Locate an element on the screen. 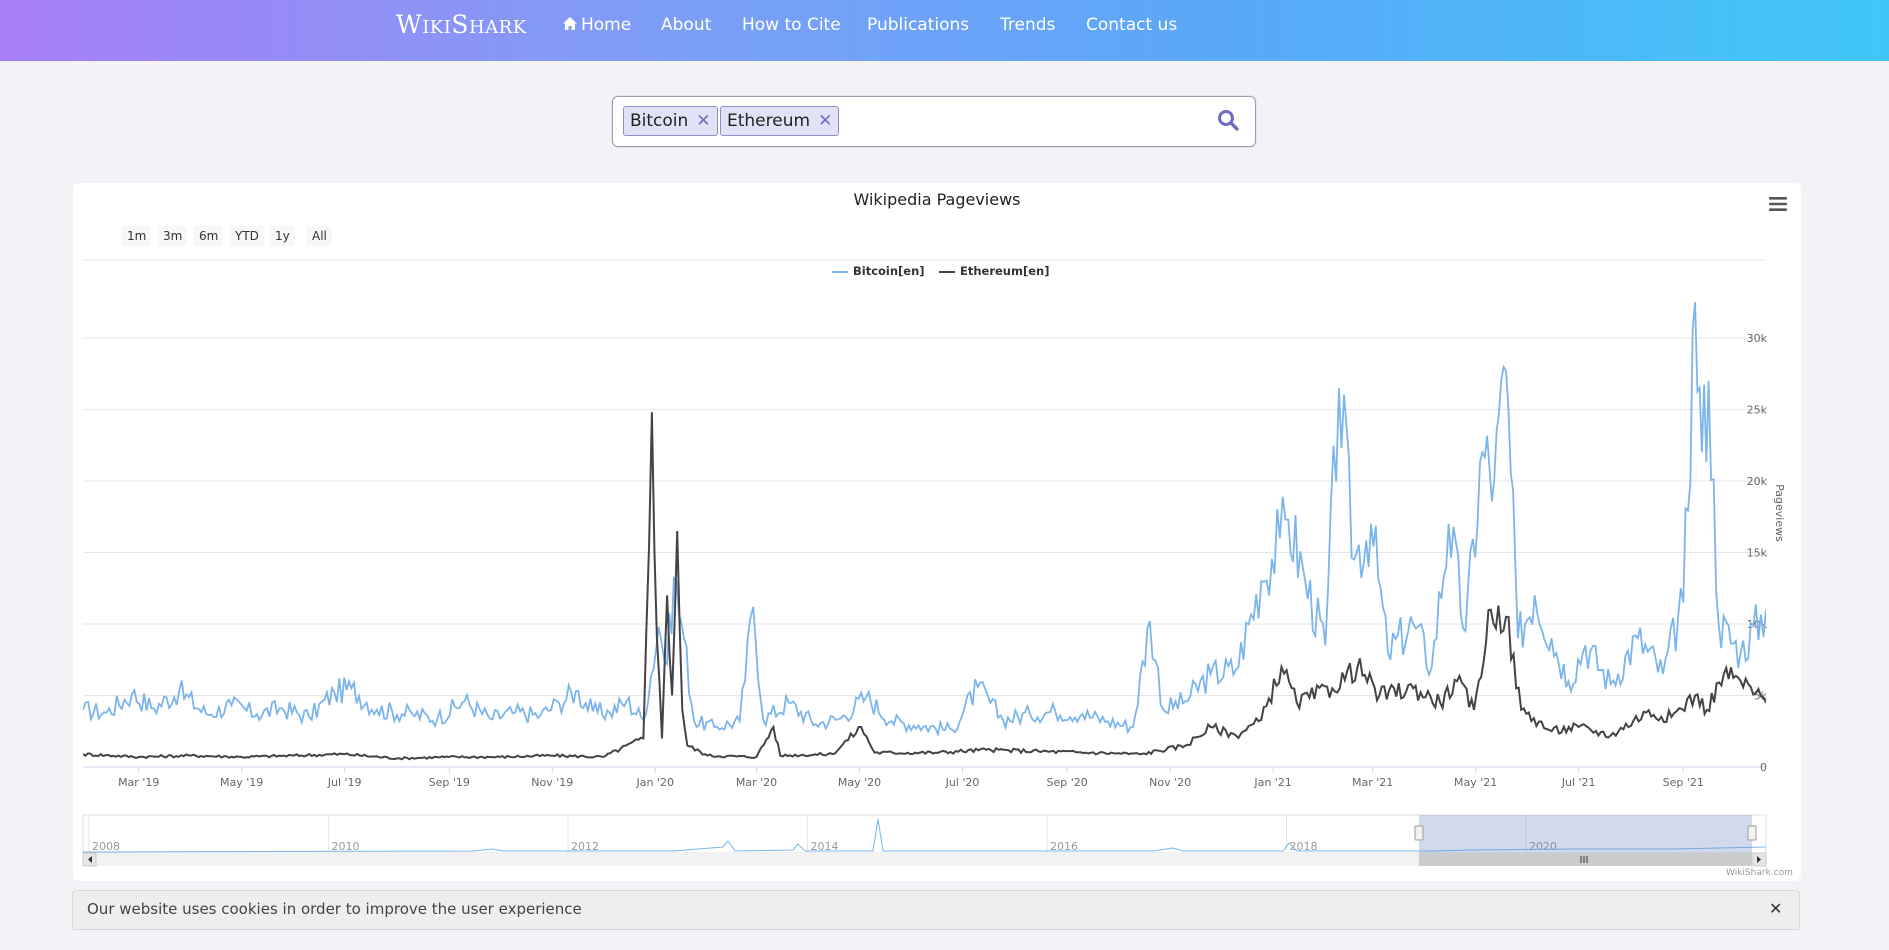 The height and width of the screenshot is (950, 1889). hamburger-menu-icon is located at coordinates (1778, 204).